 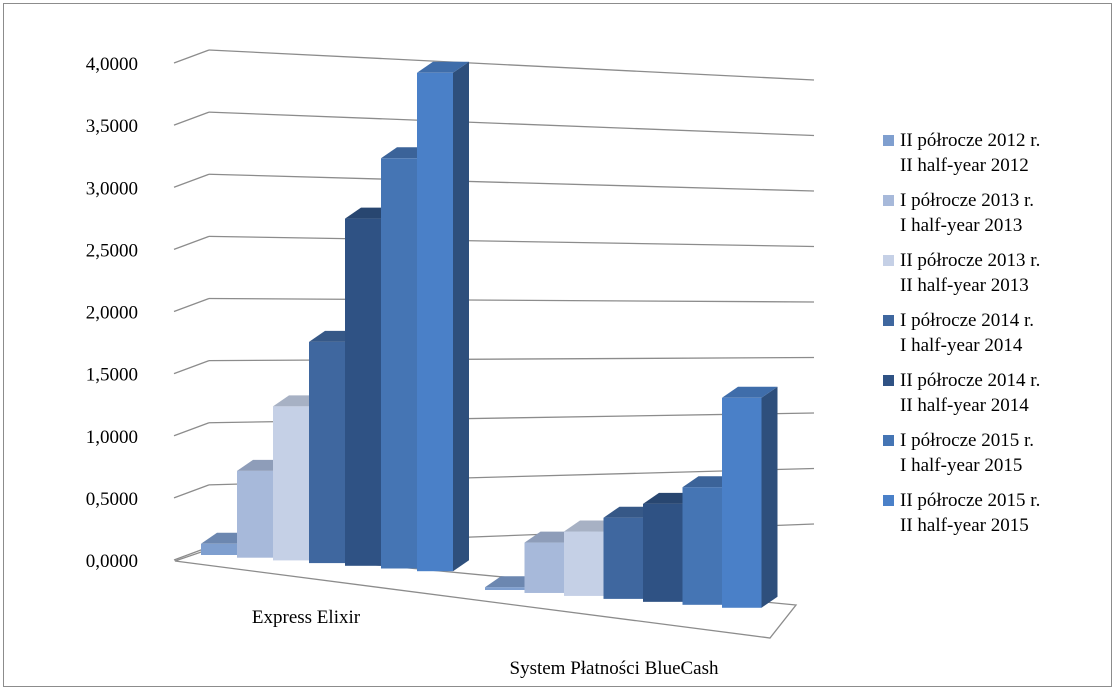 What do you see at coordinates (964, 525) in the screenshot?
I see `legend-label-en: II half-year 2015` at bounding box center [964, 525].